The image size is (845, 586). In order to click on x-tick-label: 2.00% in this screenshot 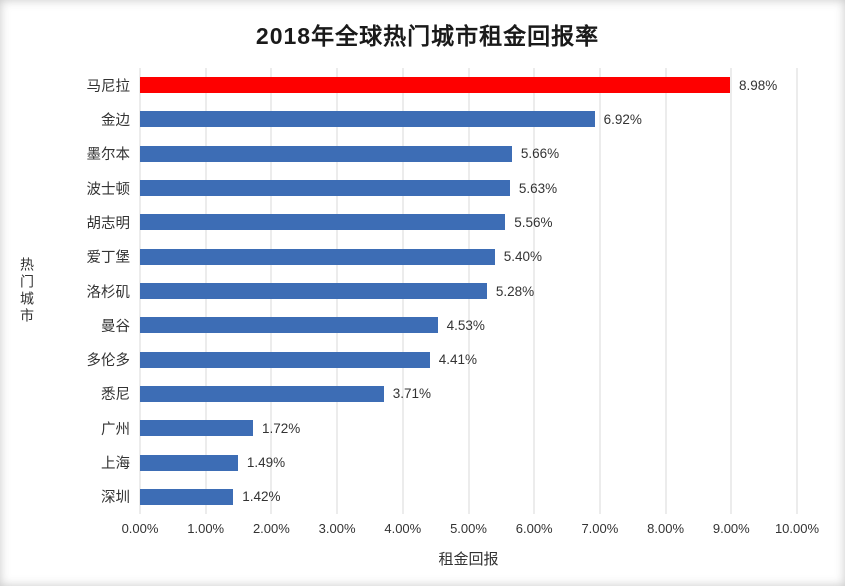, I will do `click(271, 528)`.